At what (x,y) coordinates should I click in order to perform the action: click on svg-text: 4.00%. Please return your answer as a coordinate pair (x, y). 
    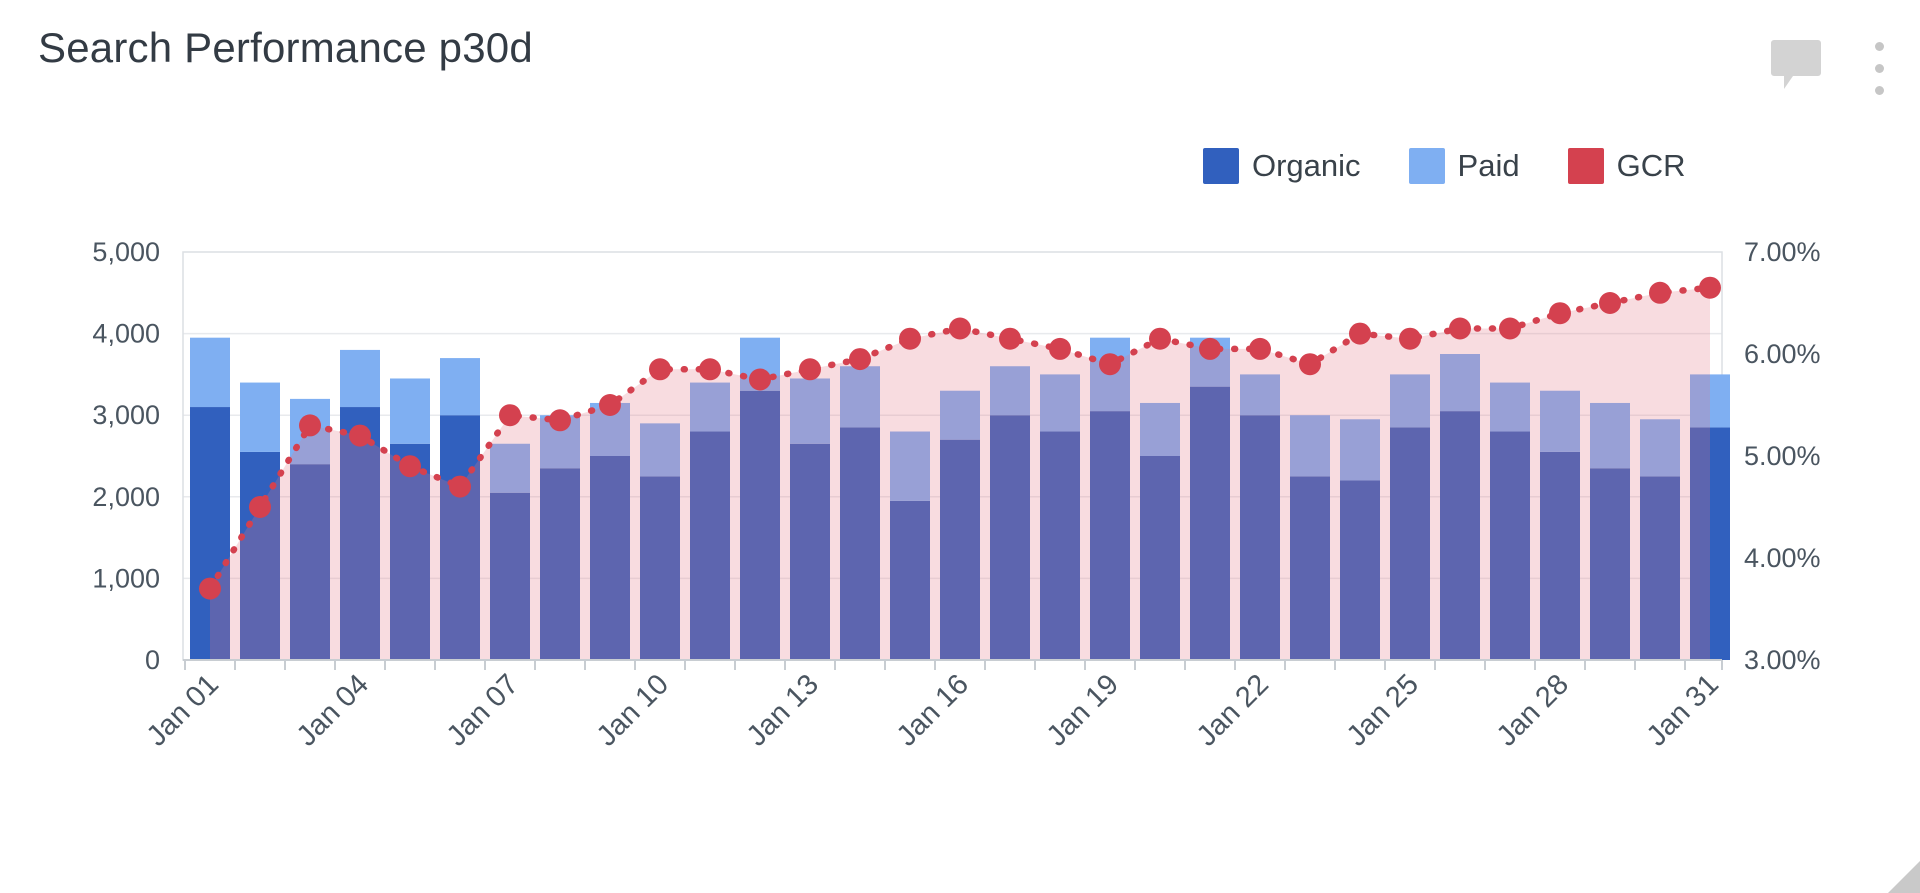
    Looking at the image, I should click on (1782, 558).